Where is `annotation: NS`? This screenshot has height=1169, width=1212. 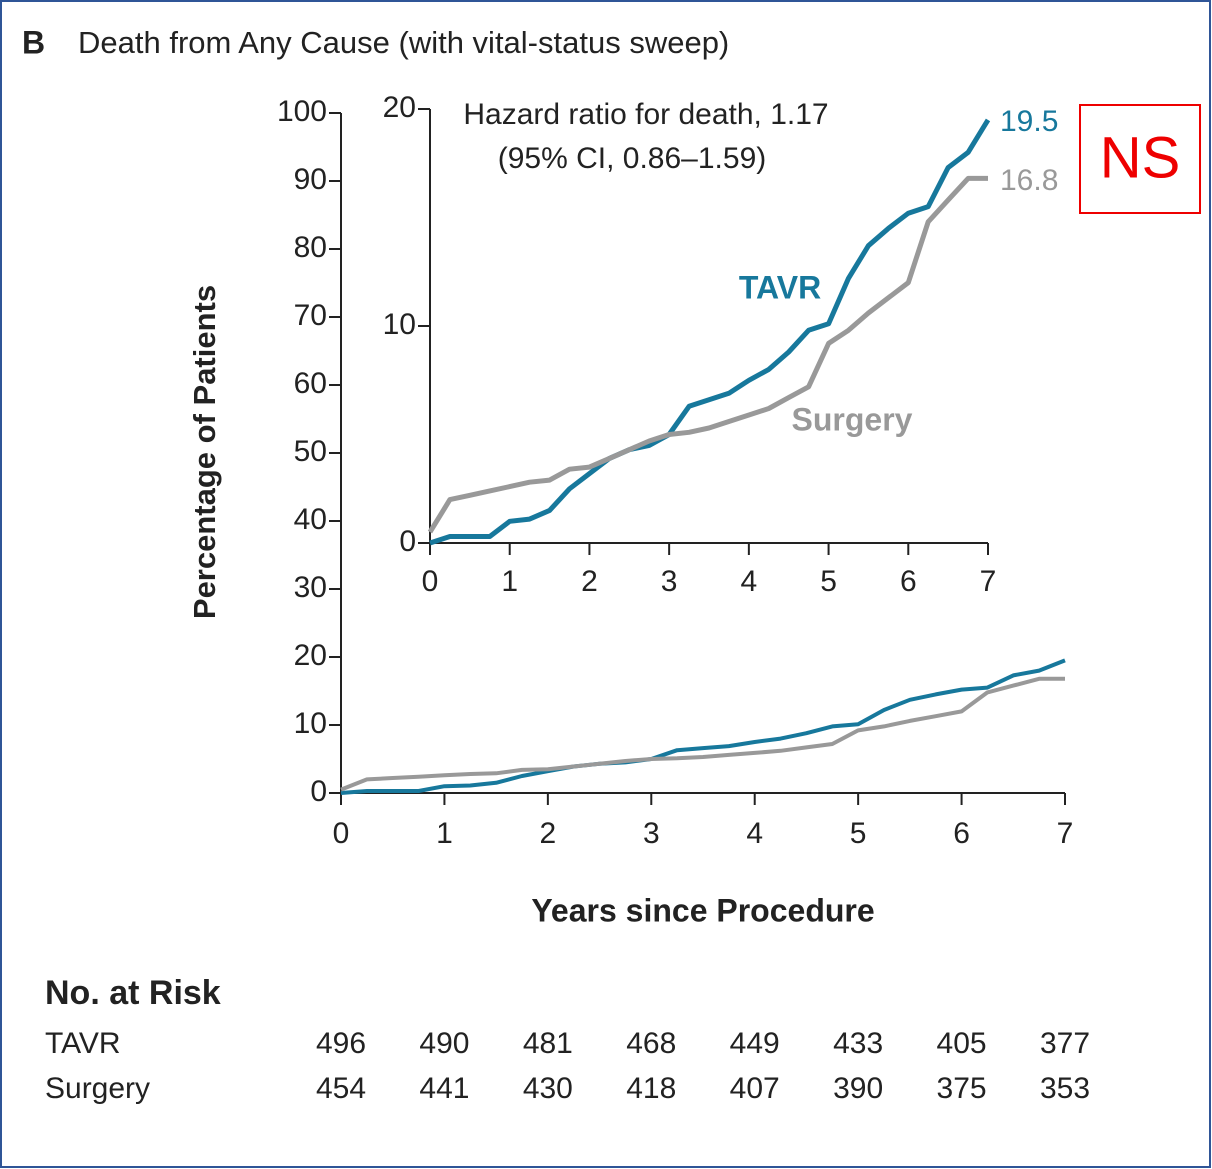 annotation: NS is located at coordinates (1140, 157).